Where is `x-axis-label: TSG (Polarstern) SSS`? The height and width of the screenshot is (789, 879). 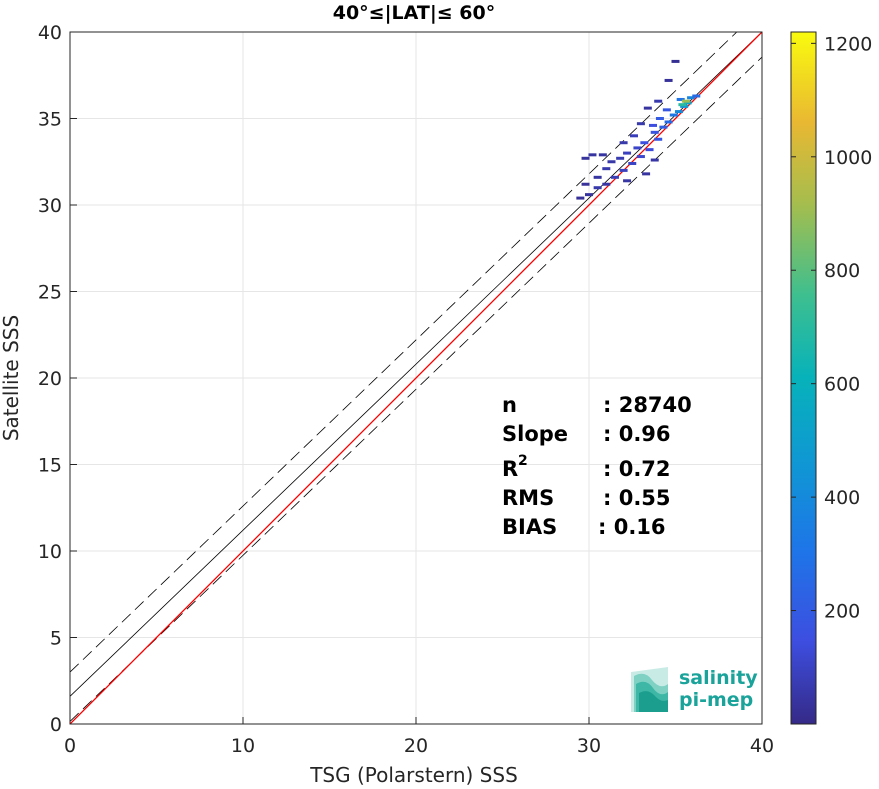
x-axis-label: TSG (Polarstern) SSS is located at coordinates (413, 775).